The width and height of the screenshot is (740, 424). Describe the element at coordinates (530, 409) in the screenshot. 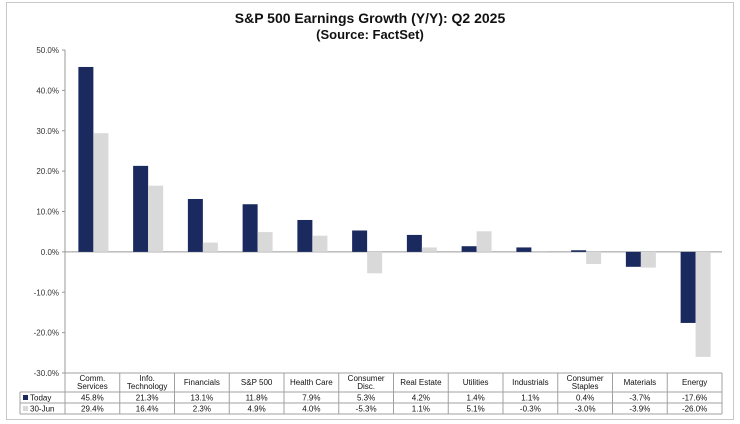

I see `data-label: -0.3%` at that location.